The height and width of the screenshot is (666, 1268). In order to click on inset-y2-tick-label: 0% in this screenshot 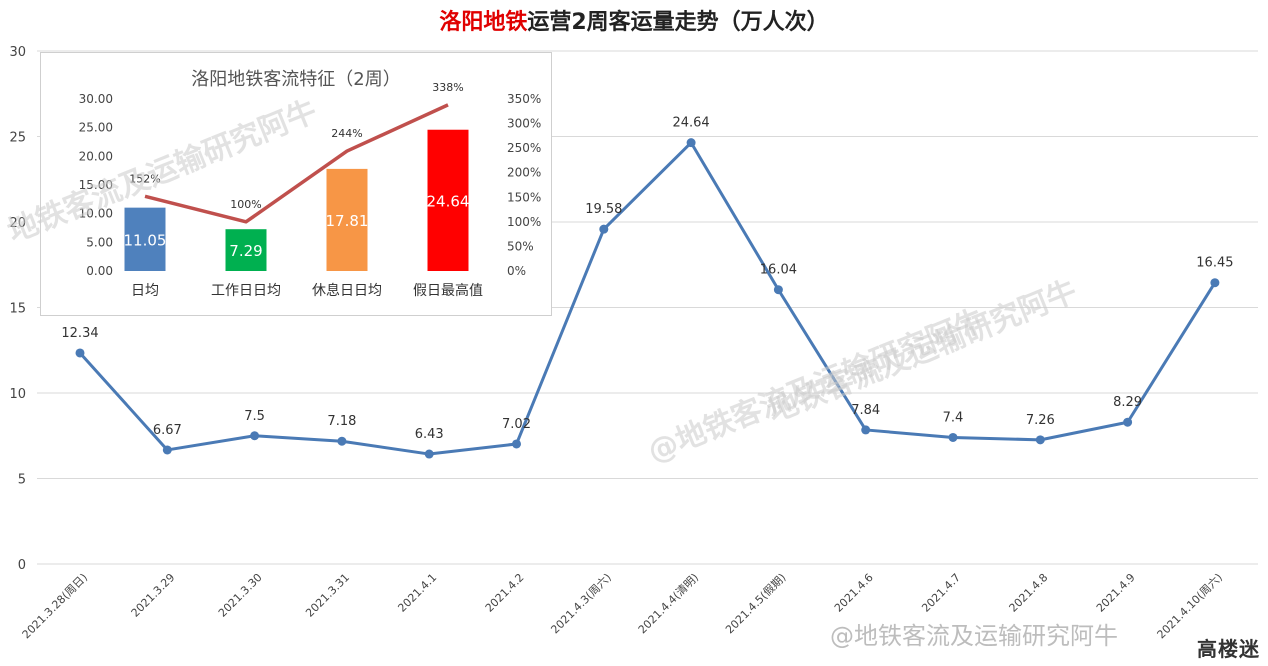, I will do `click(516, 271)`.